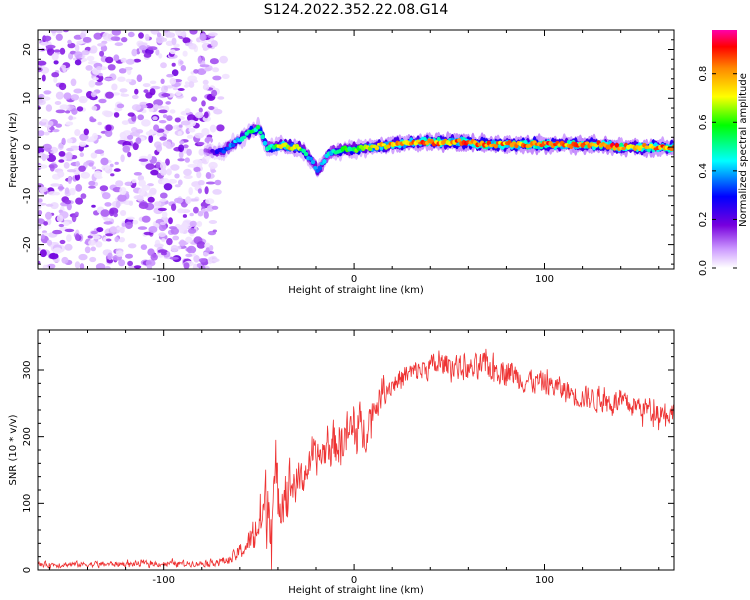 Image resolution: width=750 pixels, height=600 pixels. What do you see at coordinates (724, 149) in the screenshot?
I see `colorbar-gradient` at bounding box center [724, 149].